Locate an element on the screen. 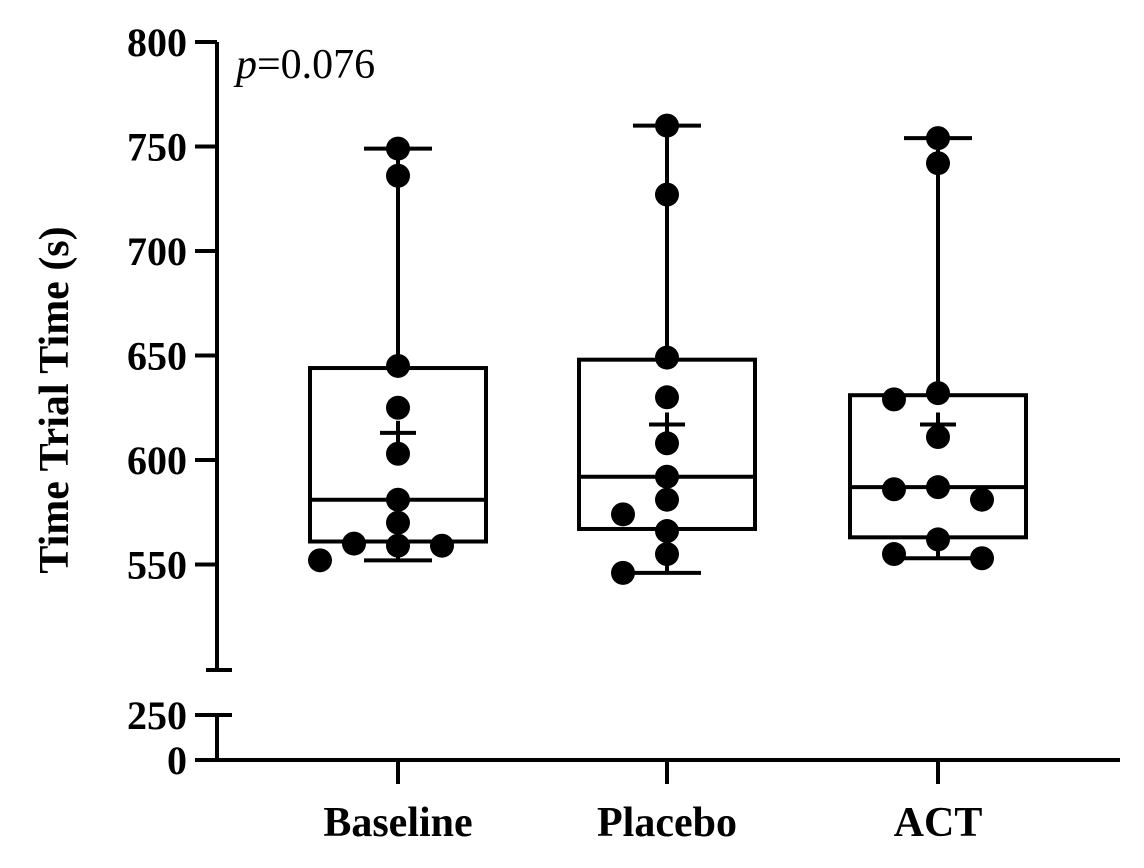  x-tick-label-placebo: Placebo is located at coordinates (667, 823).